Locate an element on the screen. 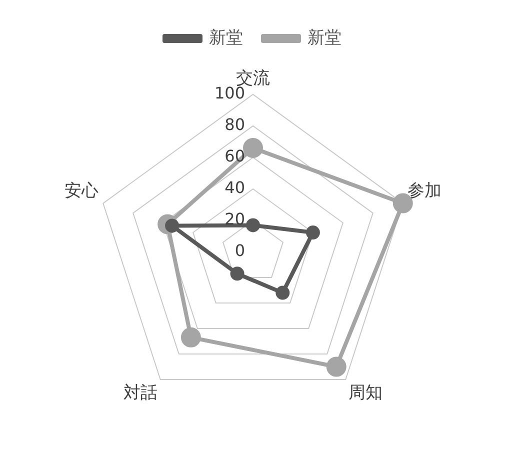 This screenshot has height=464, width=506. y-tick-label: 0 is located at coordinates (239, 250).